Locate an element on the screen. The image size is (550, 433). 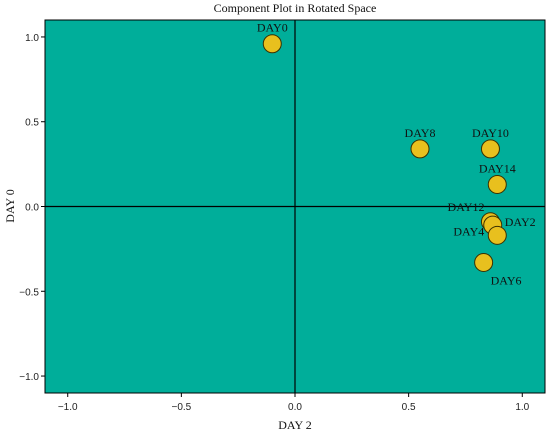
point-label: DAY8 is located at coordinates (420, 133).